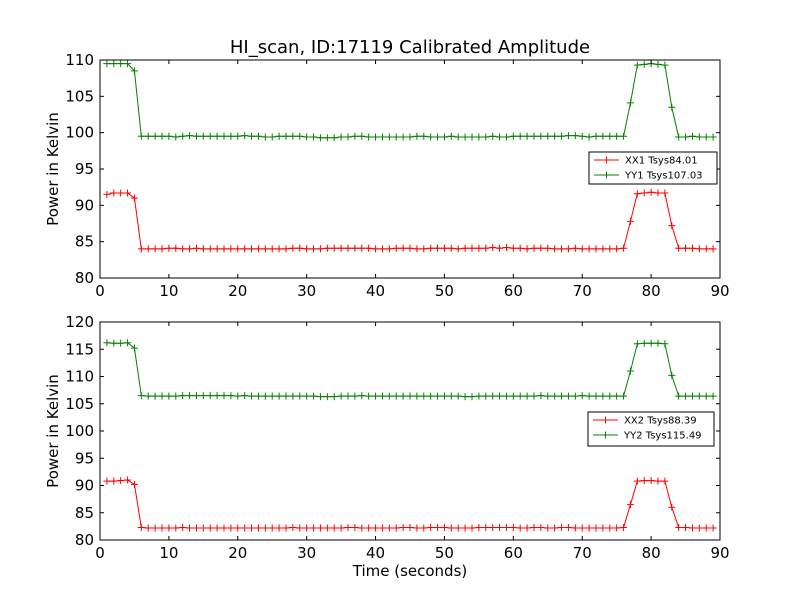 The width and height of the screenshot is (800, 600). What do you see at coordinates (84, 205) in the screenshot?
I see `y-tick-label: 90` at bounding box center [84, 205].